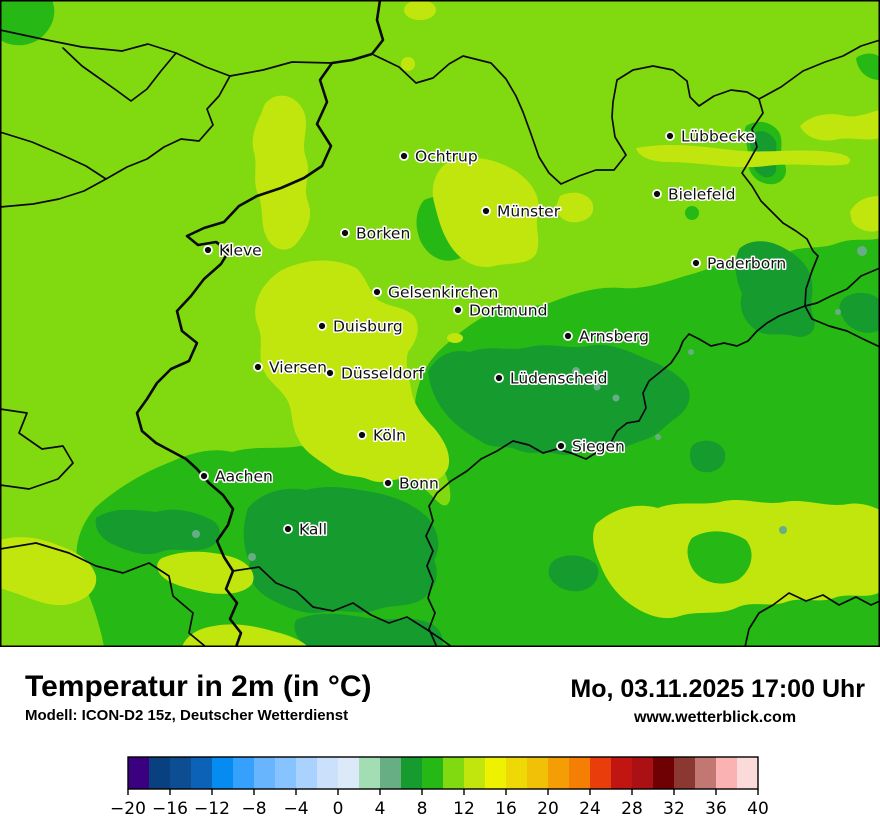  What do you see at coordinates (614, 337) in the screenshot?
I see `city-label: Arnsberg` at bounding box center [614, 337].